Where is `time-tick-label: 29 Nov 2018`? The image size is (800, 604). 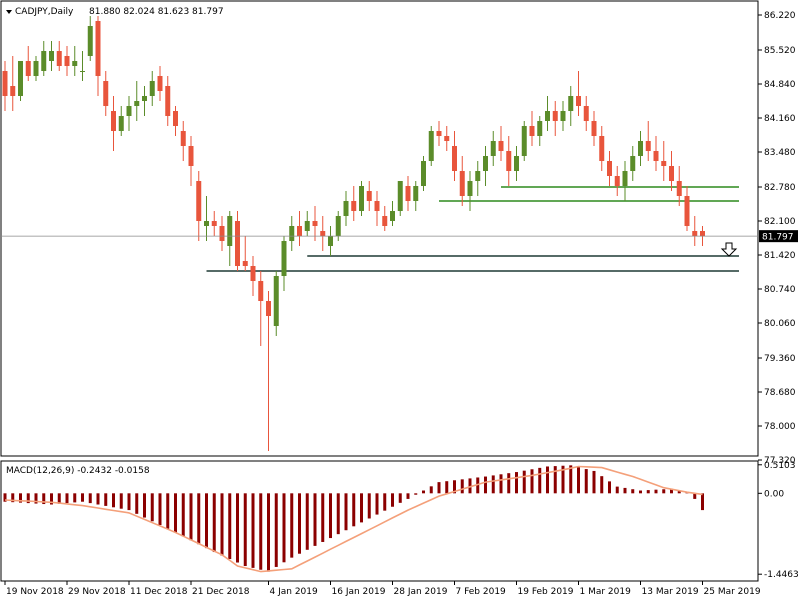 time-tick-label: 29 Nov 2018 is located at coordinates (97, 592).